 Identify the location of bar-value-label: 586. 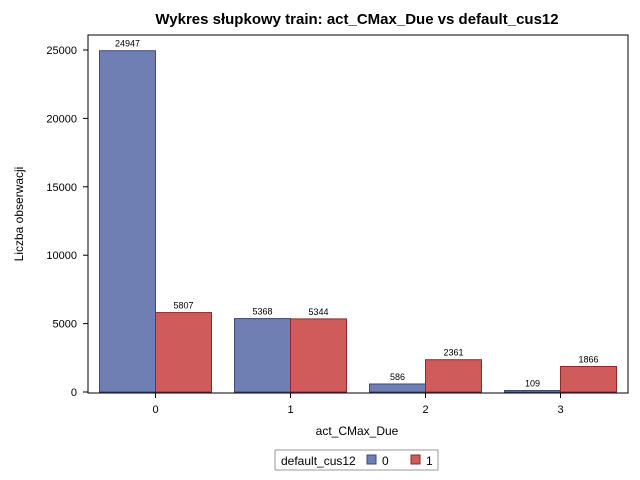
(397, 377).